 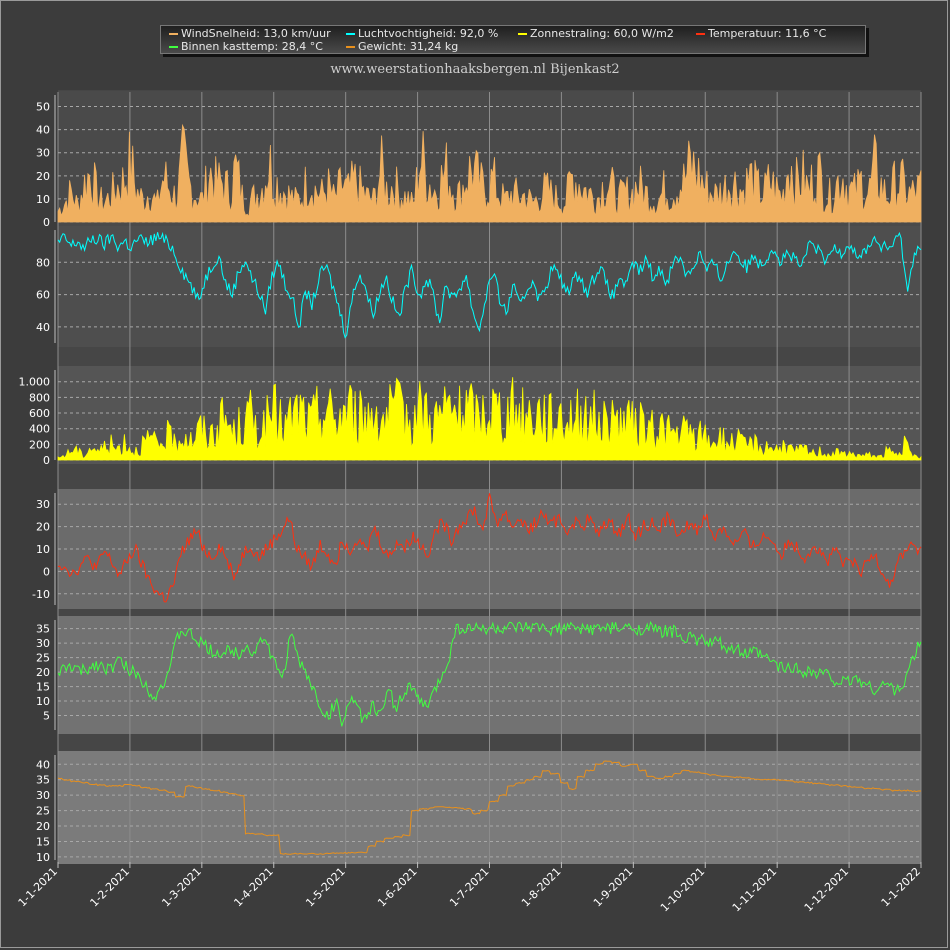 What do you see at coordinates (489, 673) in the screenshot?
I see `series-line-binnen-kasttemp` at bounding box center [489, 673].